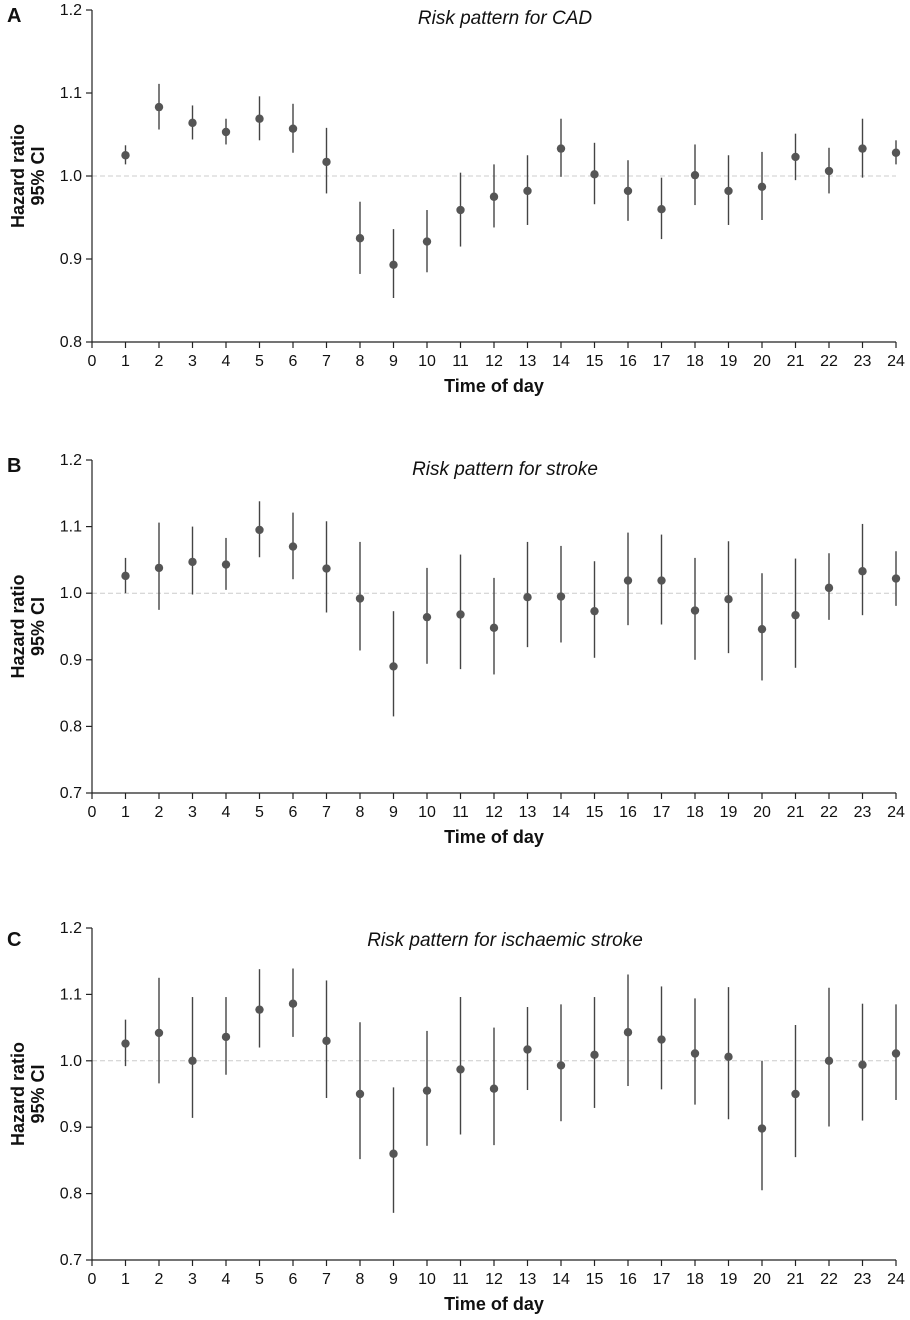 The width and height of the screenshot is (910, 1320). What do you see at coordinates (293, 812) in the screenshot?
I see `x-tick-label: 6` at bounding box center [293, 812].